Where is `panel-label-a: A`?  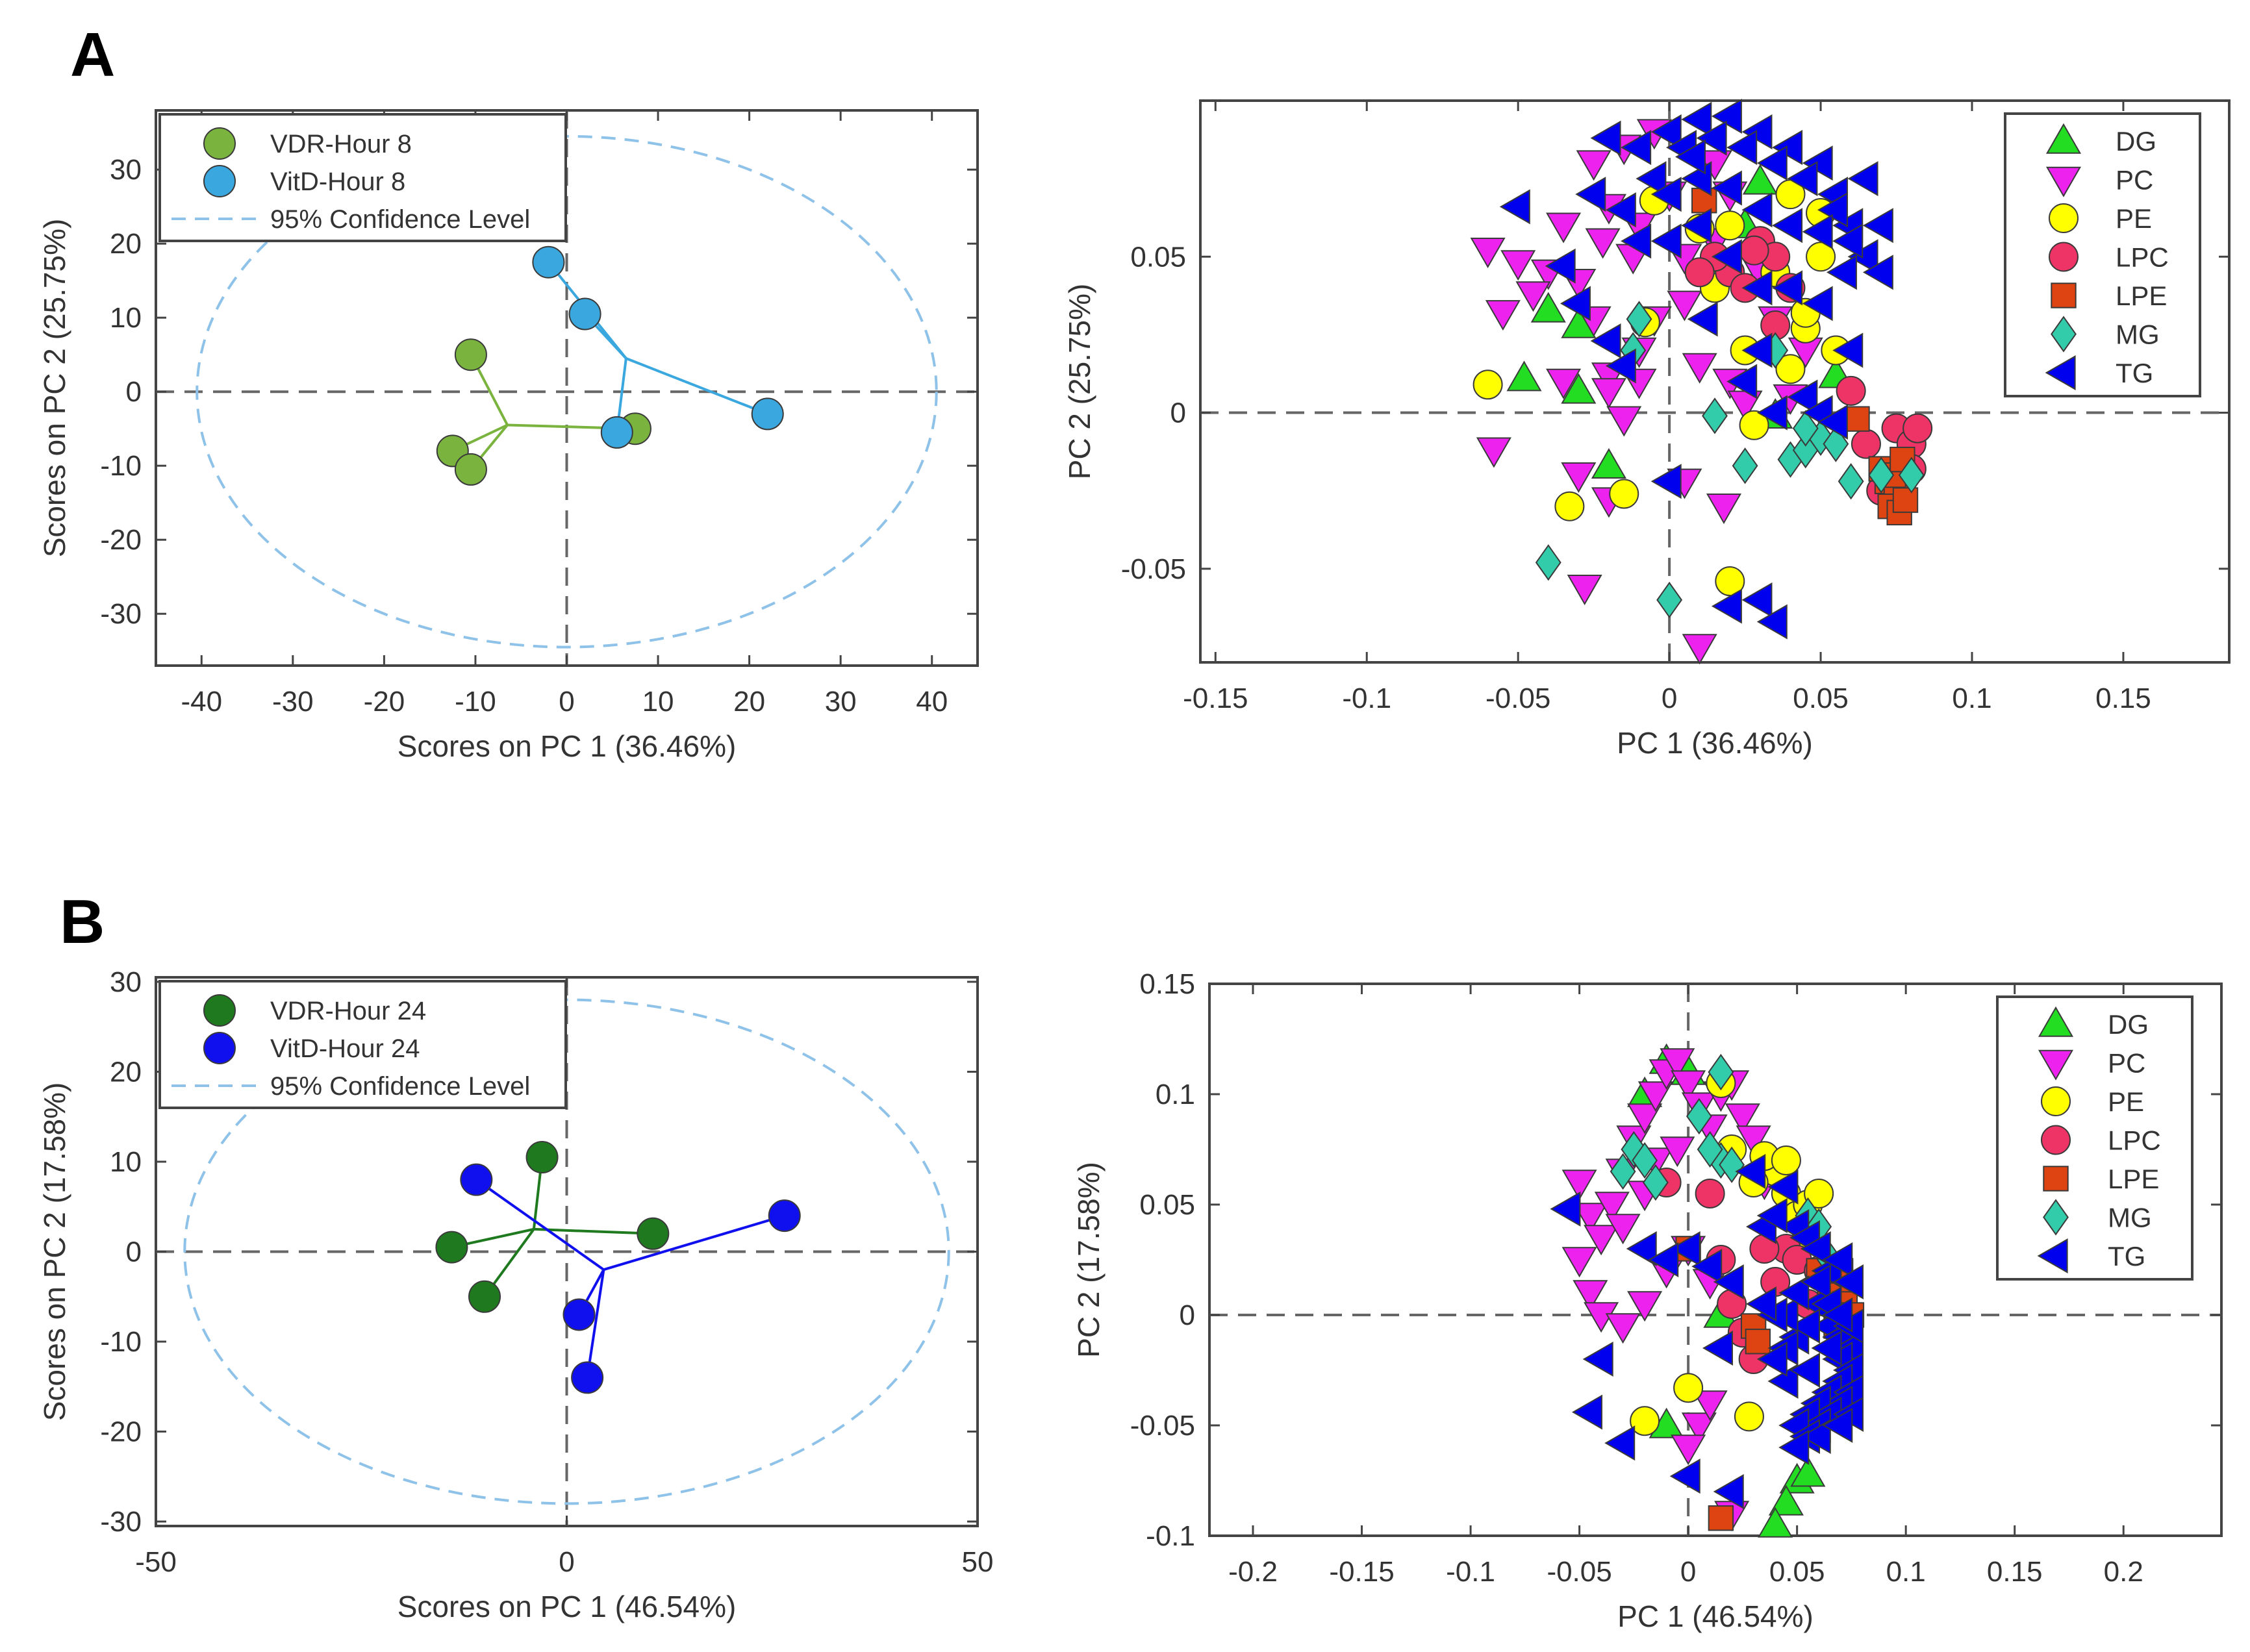 panel-label-a: A is located at coordinates (93, 55).